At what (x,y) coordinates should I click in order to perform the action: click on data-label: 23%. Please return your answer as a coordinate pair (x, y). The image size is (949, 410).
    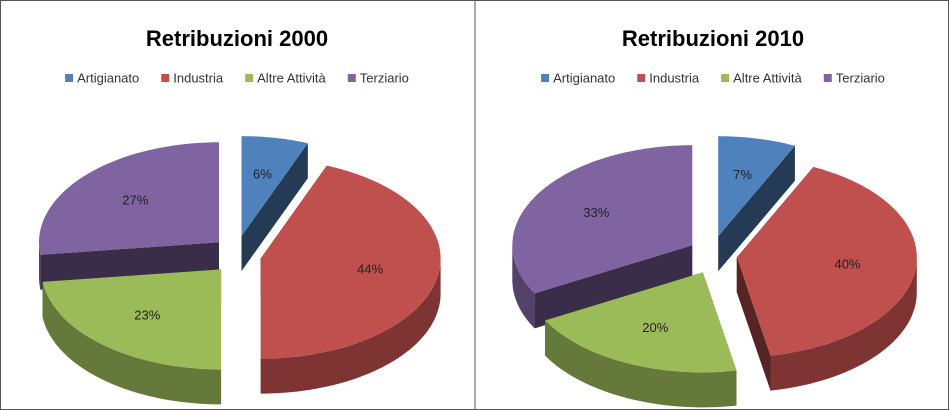
    Looking at the image, I should click on (147, 314).